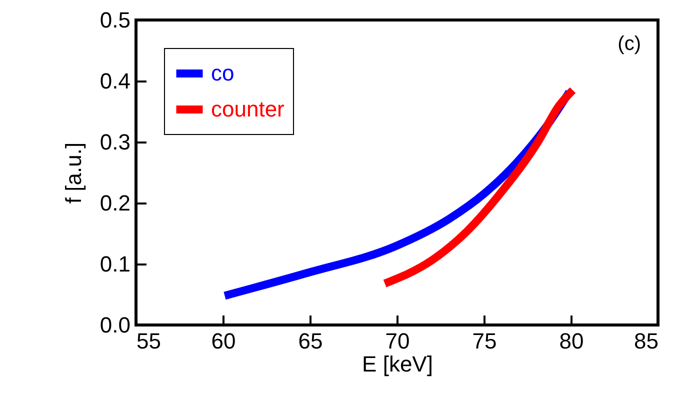  Describe the element at coordinates (646, 341) in the screenshot. I see `x-tick-label: 85` at that location.